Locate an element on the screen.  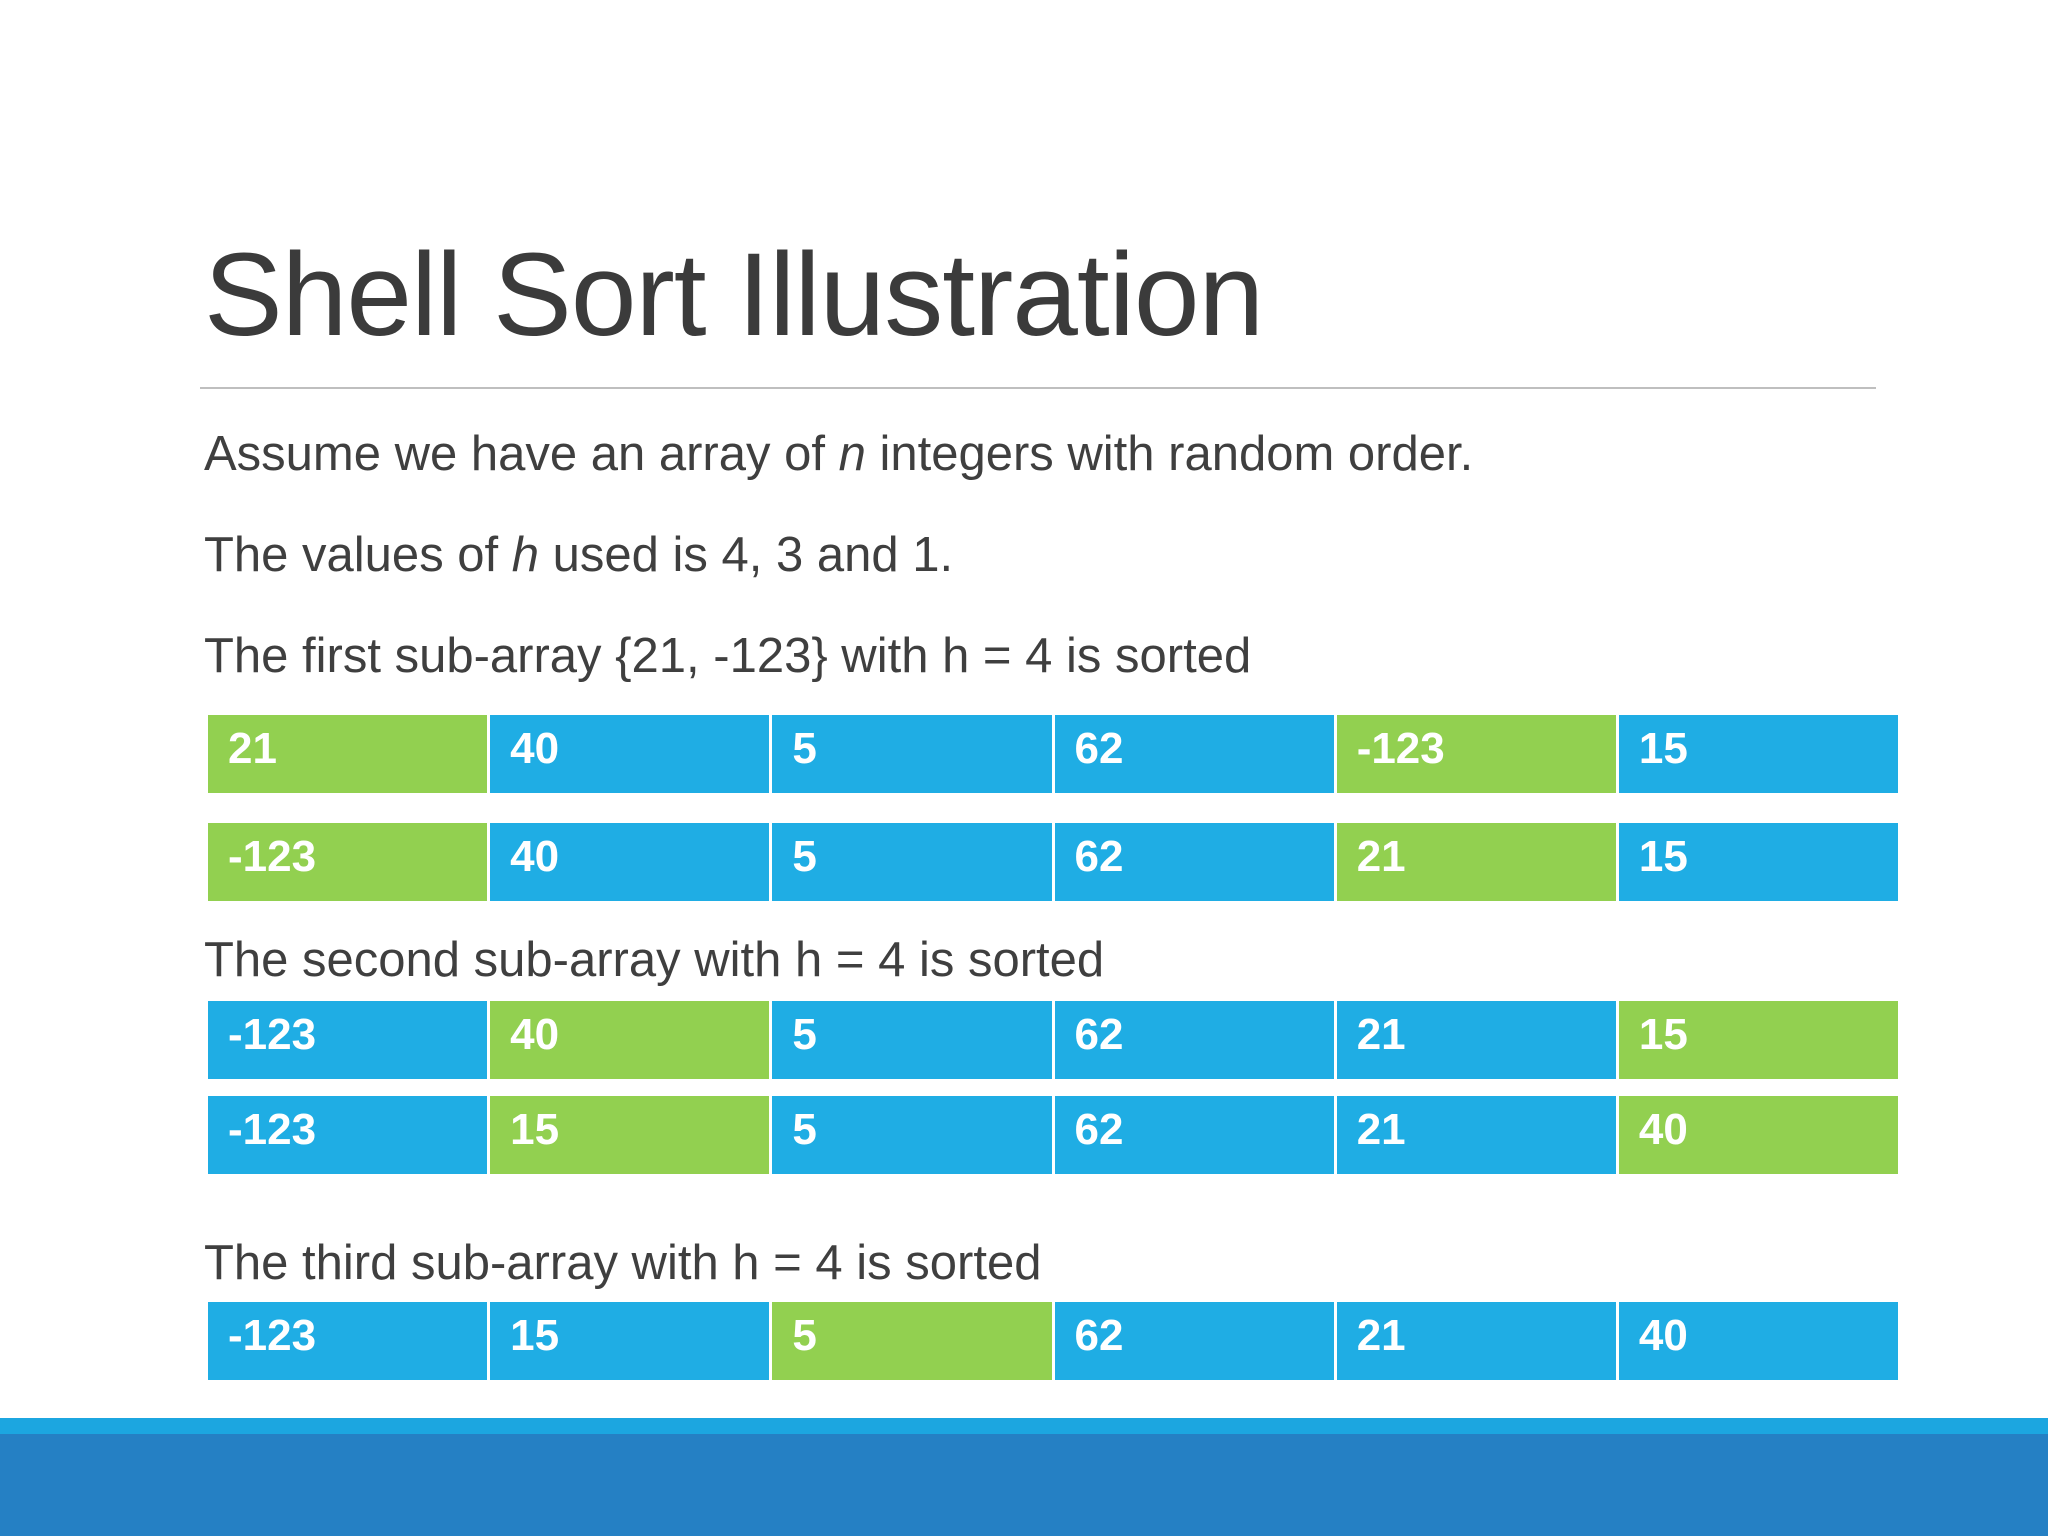
intro-line-array-post: integers with random order. is located at coordinates (1169, 454).